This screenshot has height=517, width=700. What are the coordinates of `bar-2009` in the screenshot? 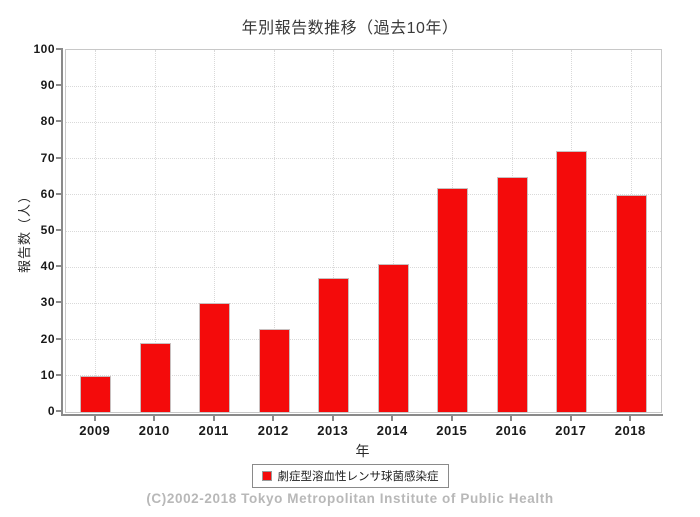 It's located at (96, 393).